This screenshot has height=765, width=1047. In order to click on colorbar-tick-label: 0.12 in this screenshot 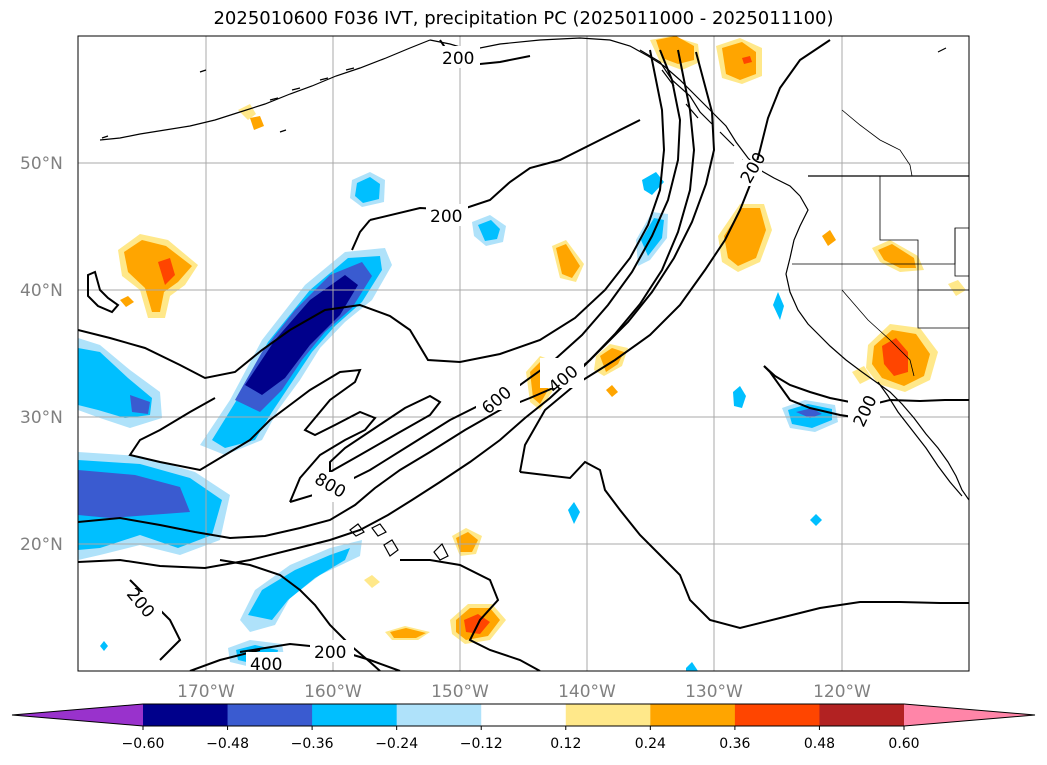, I will do `click(565, 744)`.